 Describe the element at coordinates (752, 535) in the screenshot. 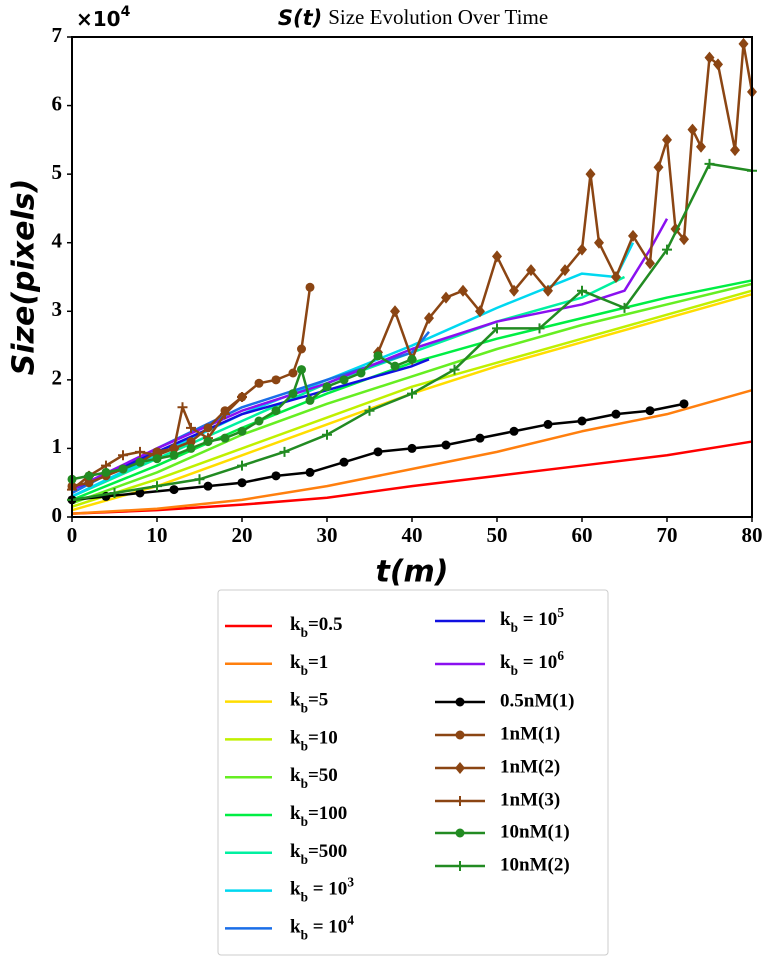

I see `x-tick-label: 80` at that location.